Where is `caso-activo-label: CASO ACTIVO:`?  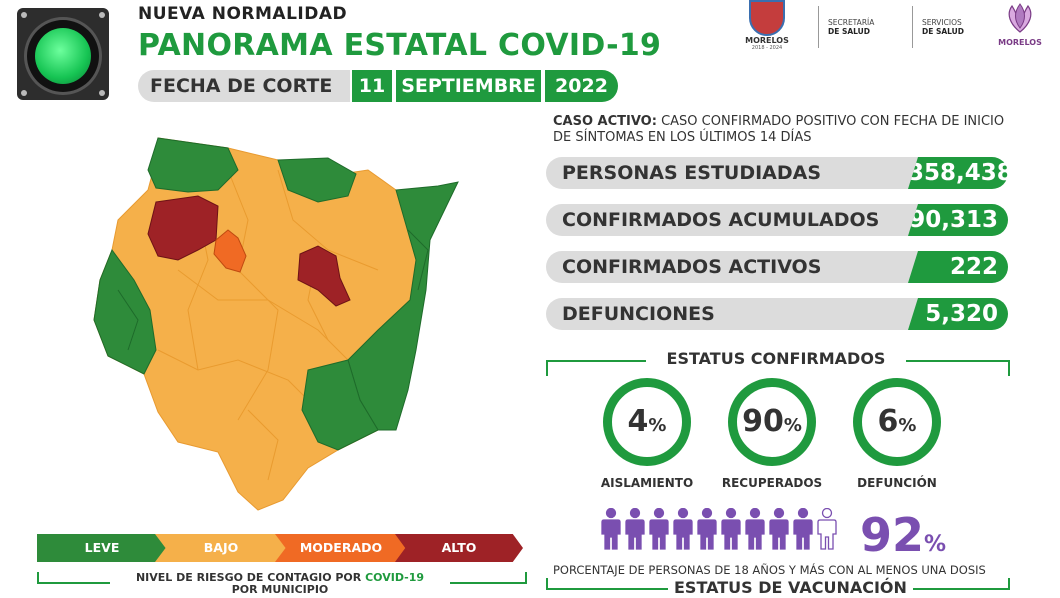 caso-activo-label: CASO ACTIVO: is located at coordinates (605, 121).